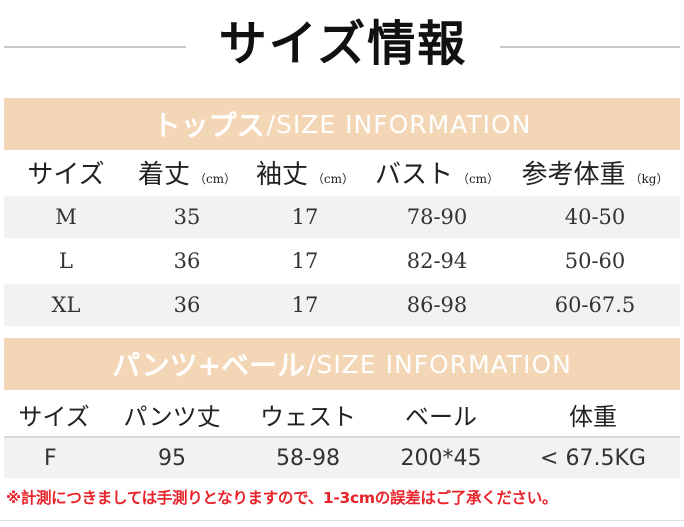 This screenshot has height=527, width=684. What do you see at coordinates (413, 174) in the screenshot?
I see `column-header-label: バスト` at bounding box center [413, 174].